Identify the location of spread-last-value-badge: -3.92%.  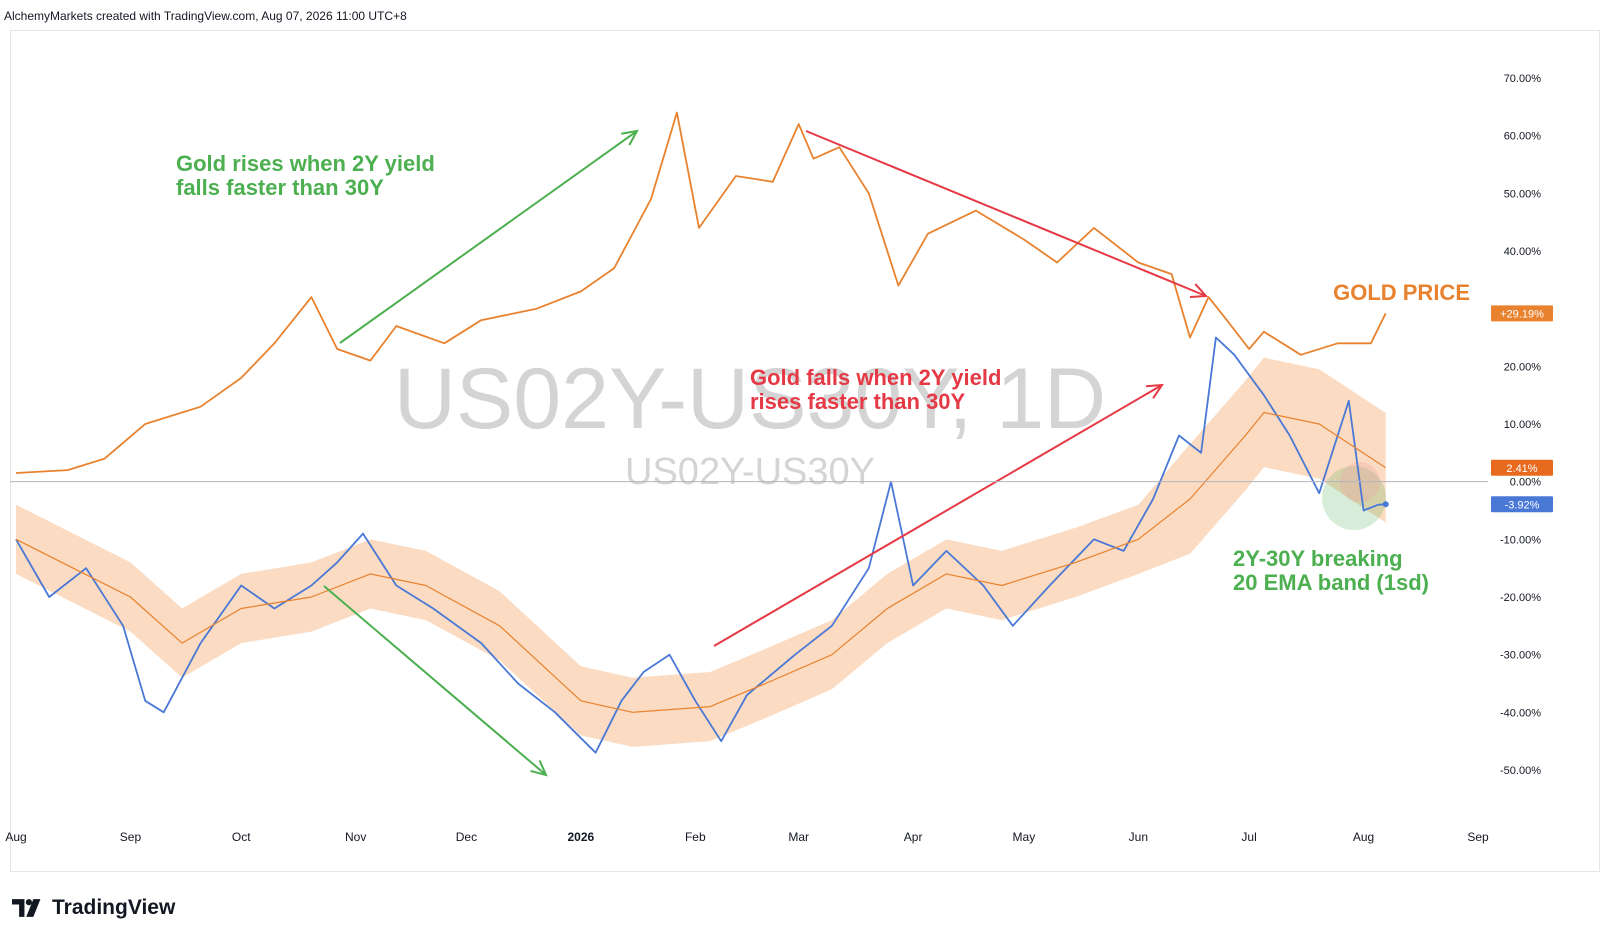
(1522, 504).